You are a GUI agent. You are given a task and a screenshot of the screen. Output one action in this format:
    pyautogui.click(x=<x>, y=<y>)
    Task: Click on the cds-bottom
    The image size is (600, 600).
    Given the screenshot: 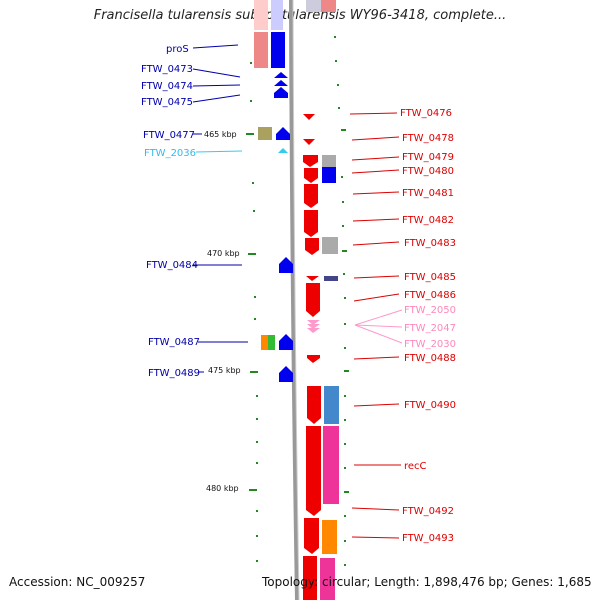 What is the action you would take?
    pyautogui.click(x=327, y=579)
    